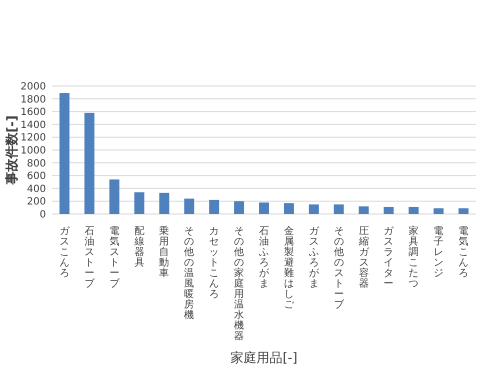 This screenshot has width=500, height=375. What do you see at coordinates (339, 268) in the screenshot?
I see `x-tick-label: その他のストーブ` at bounding box center [339, 268].